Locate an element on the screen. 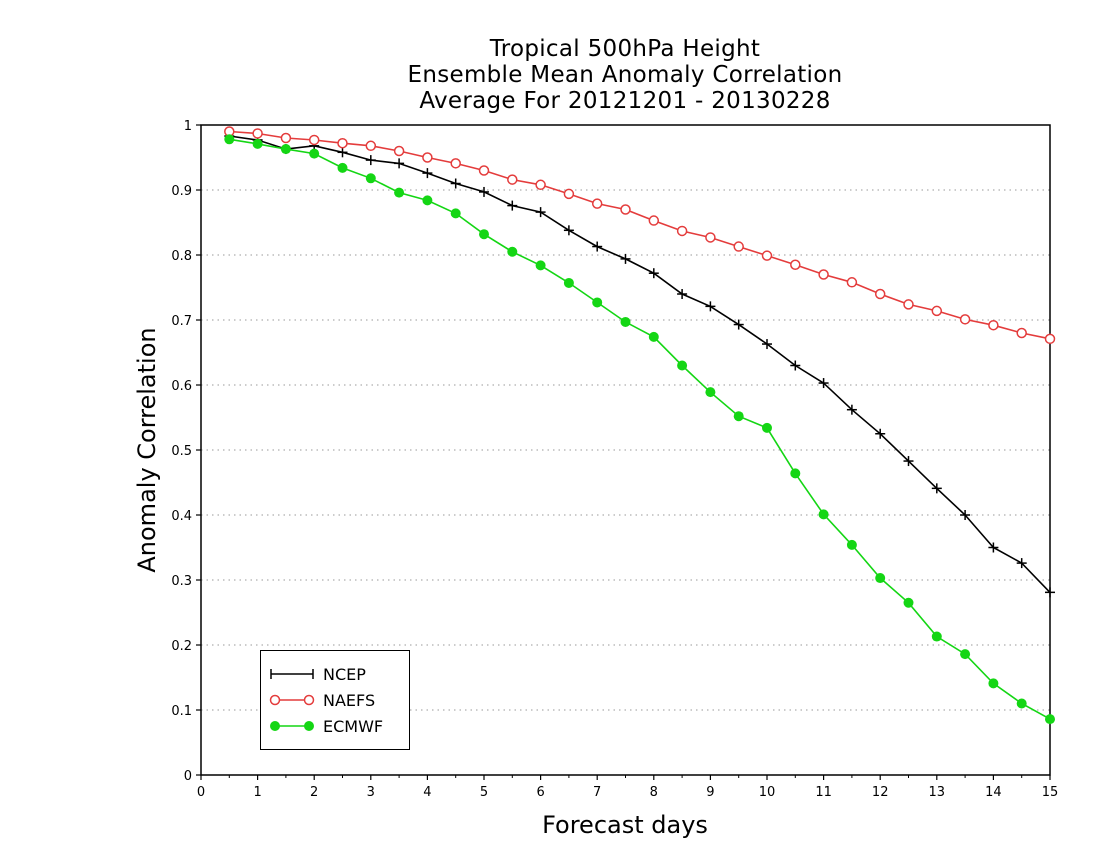 The image size is (1100, 850). y-tick-label: 0.8 is located at coordinates (181, 256).